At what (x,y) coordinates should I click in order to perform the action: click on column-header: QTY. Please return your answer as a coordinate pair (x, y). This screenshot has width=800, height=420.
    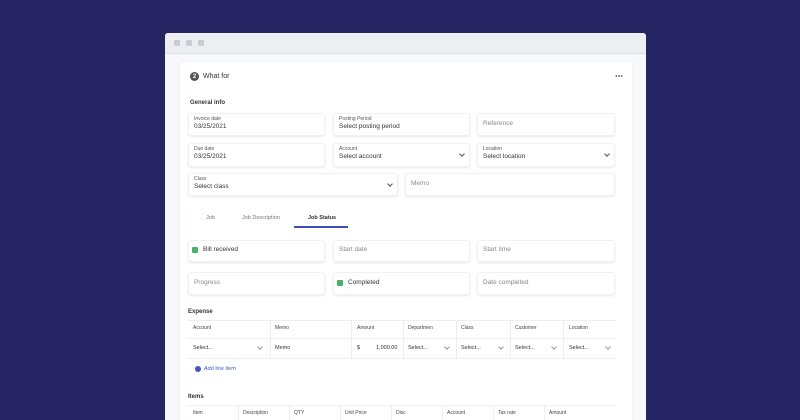
    Looking at the image, I should click on (299, 413).